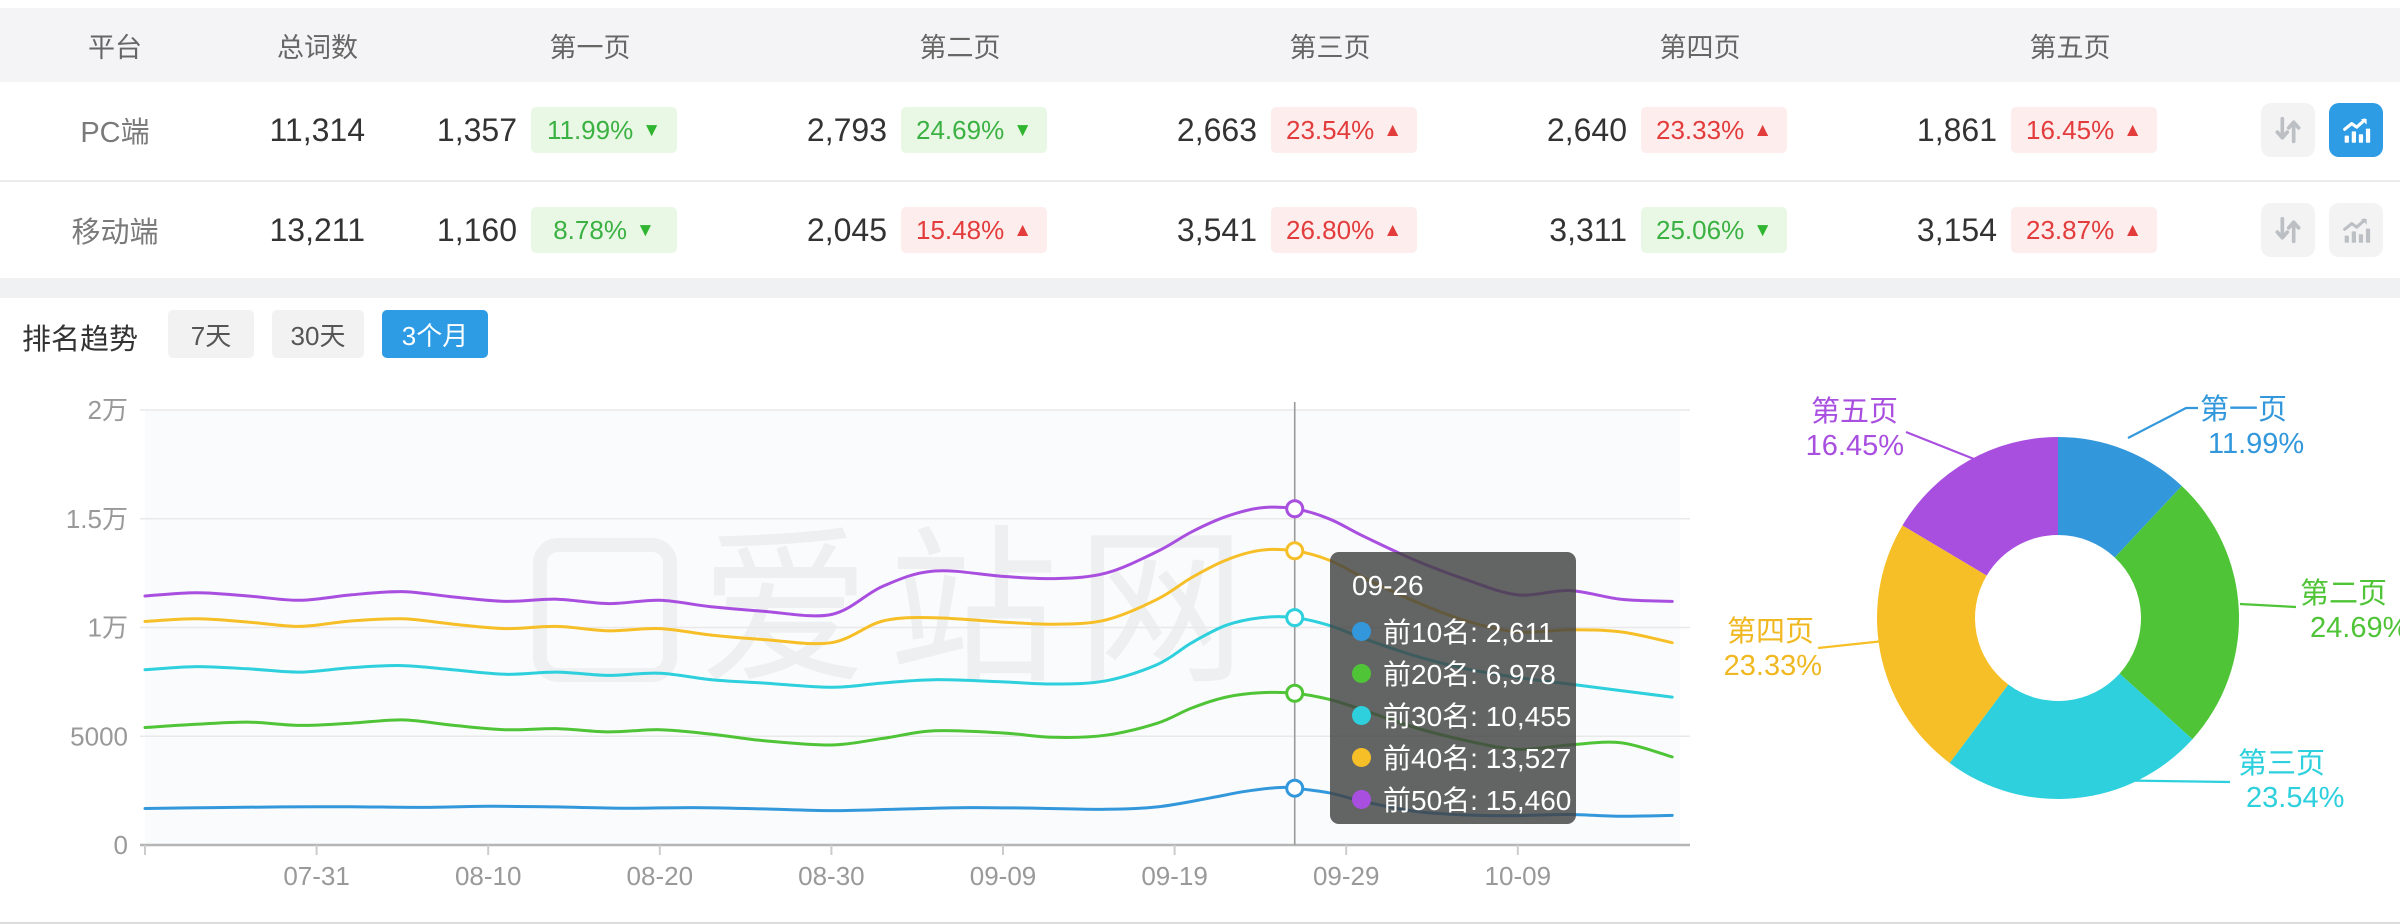 Image resolution: width=2400 pixels, height=924 pixels. What do you see at coordinates (1346, 876) in the screenshot?
I see `svg-text: 09-29` at bounding box center [1346, 876].